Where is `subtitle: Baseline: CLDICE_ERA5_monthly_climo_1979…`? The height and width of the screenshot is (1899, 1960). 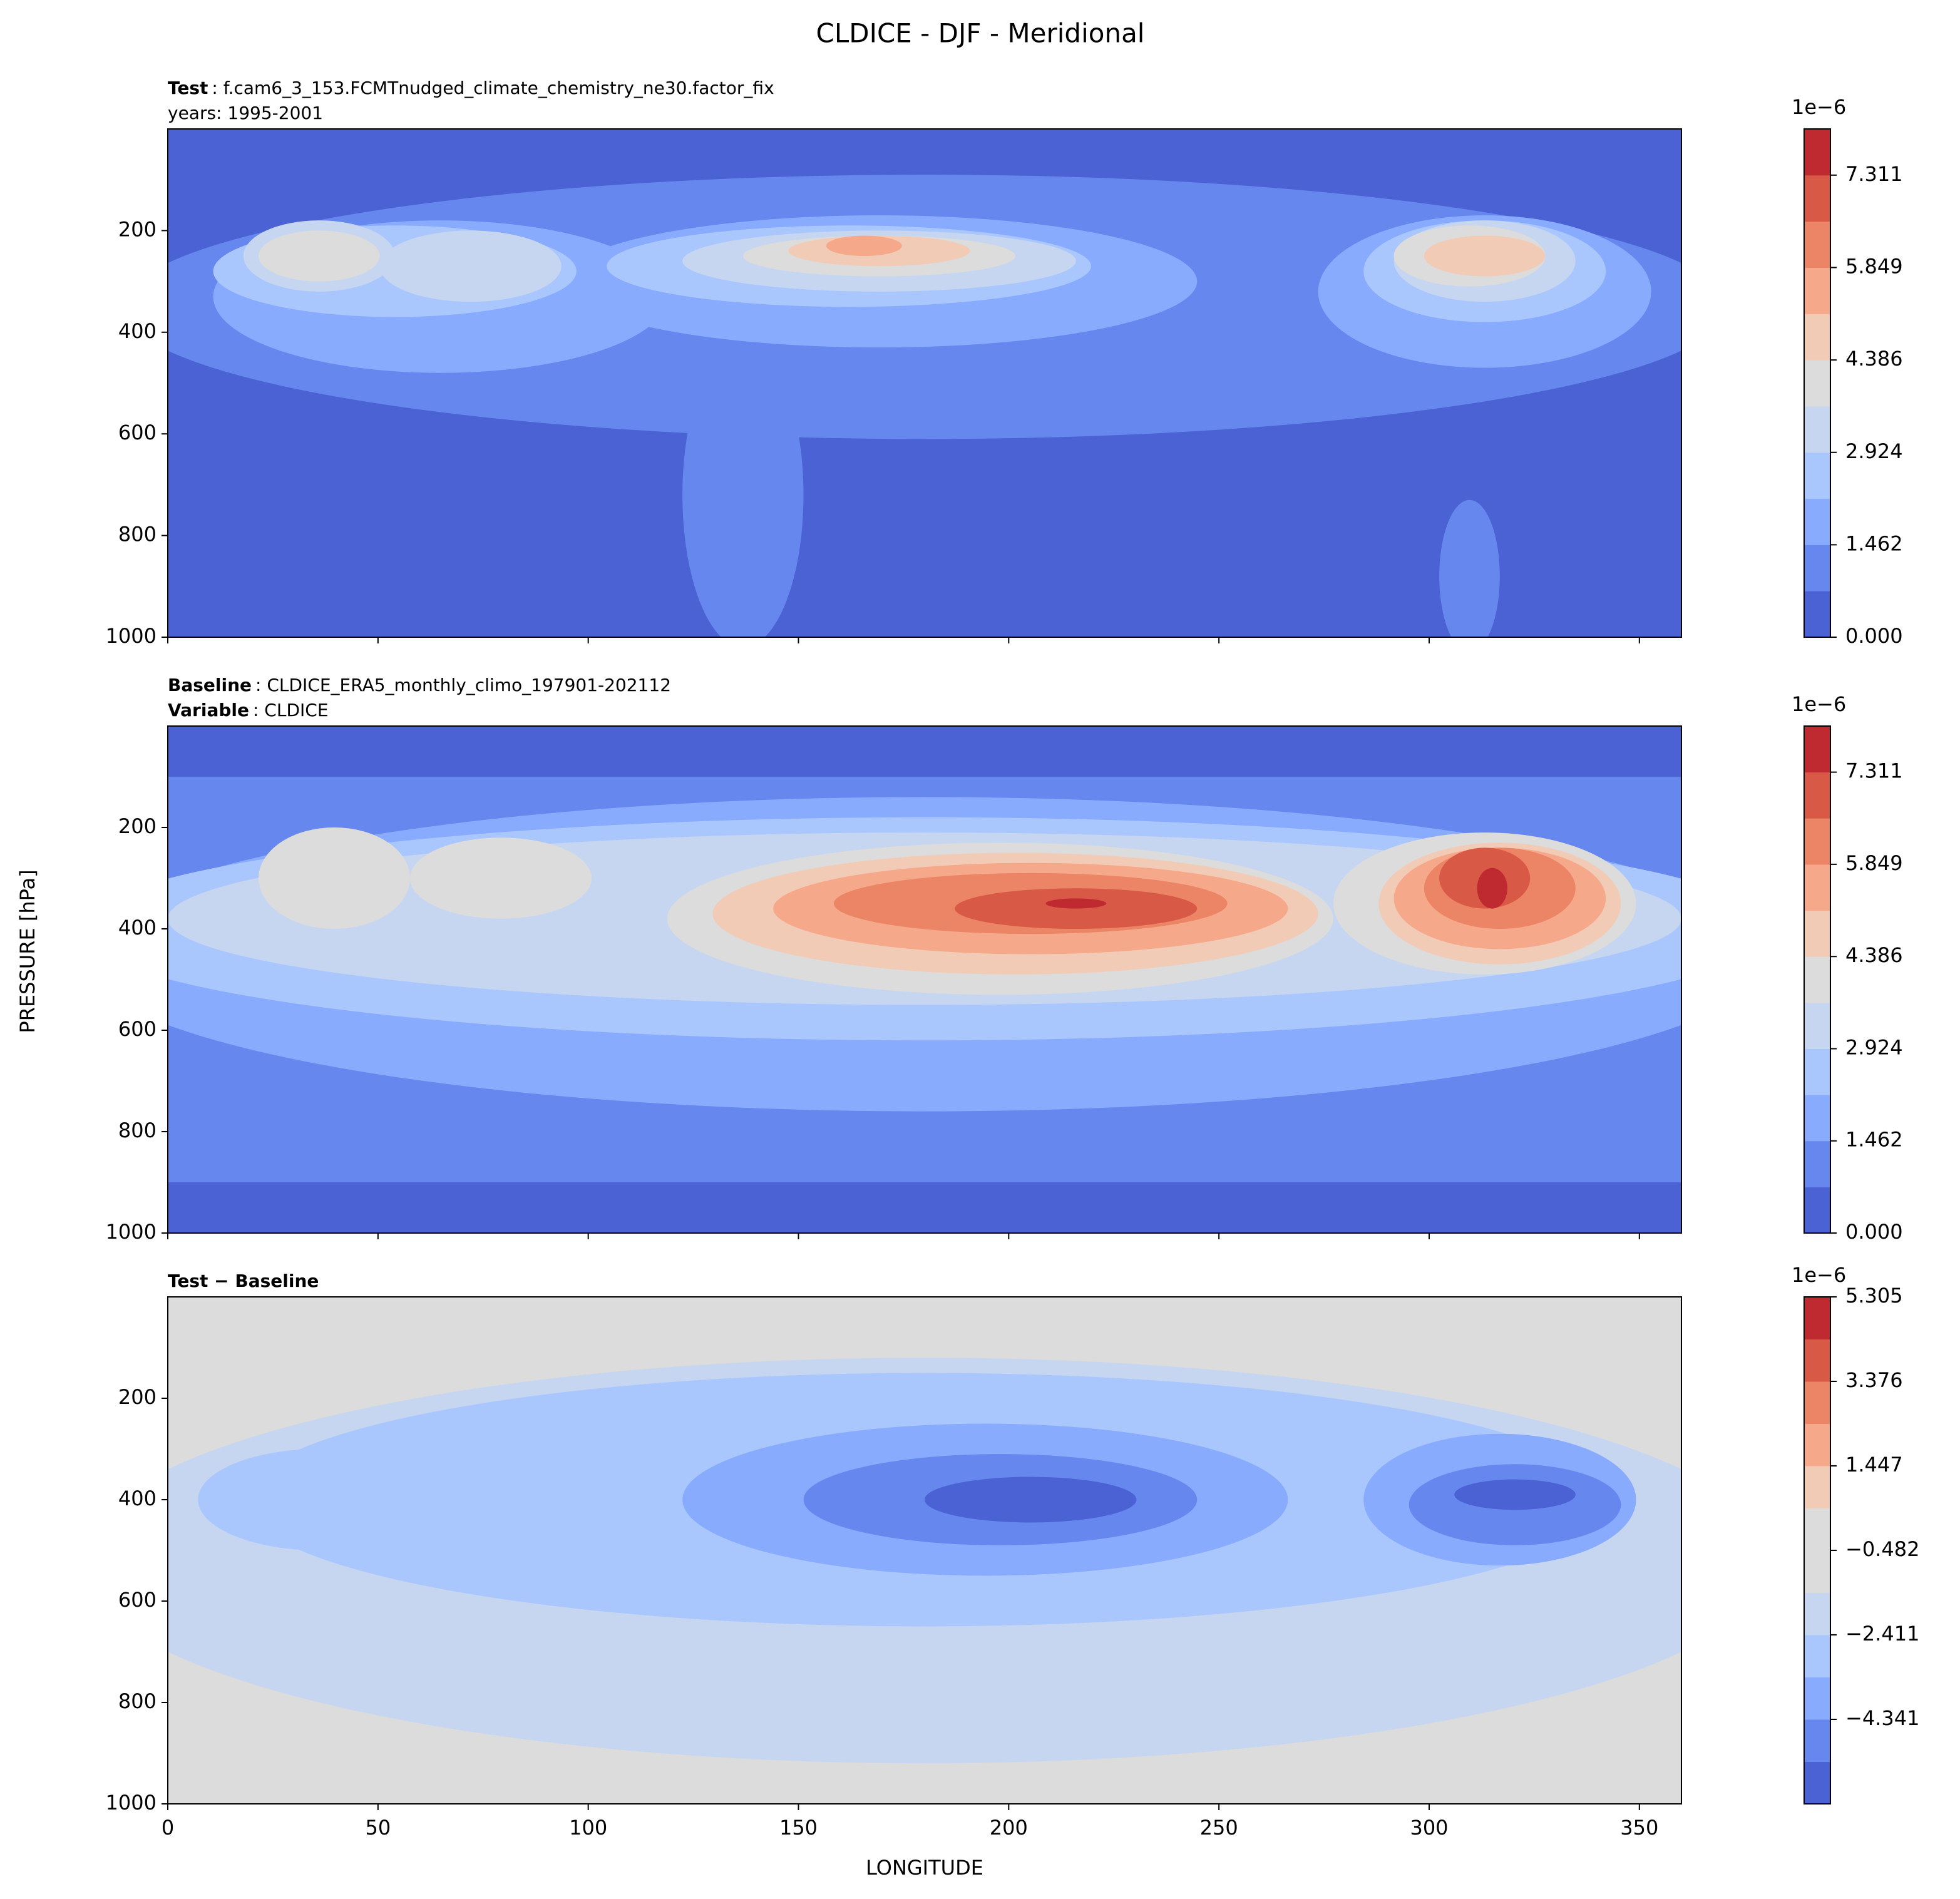
subtitle: Baseline: CLDICE_ERA5_monthly_climo_1979… is located at coordinates (419, 685).